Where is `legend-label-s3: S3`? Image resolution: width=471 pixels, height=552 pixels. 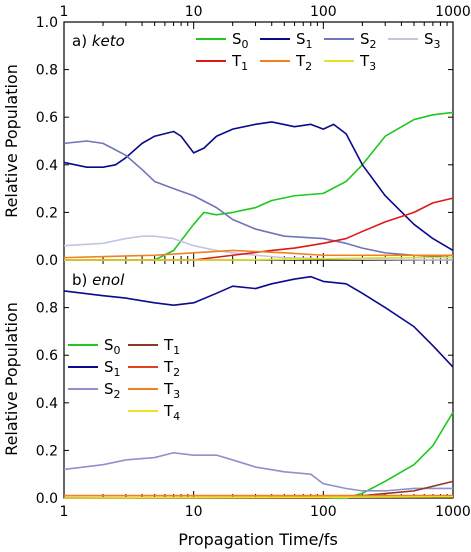 legend-label-s3: S3 is located at coordinates (432, 40).